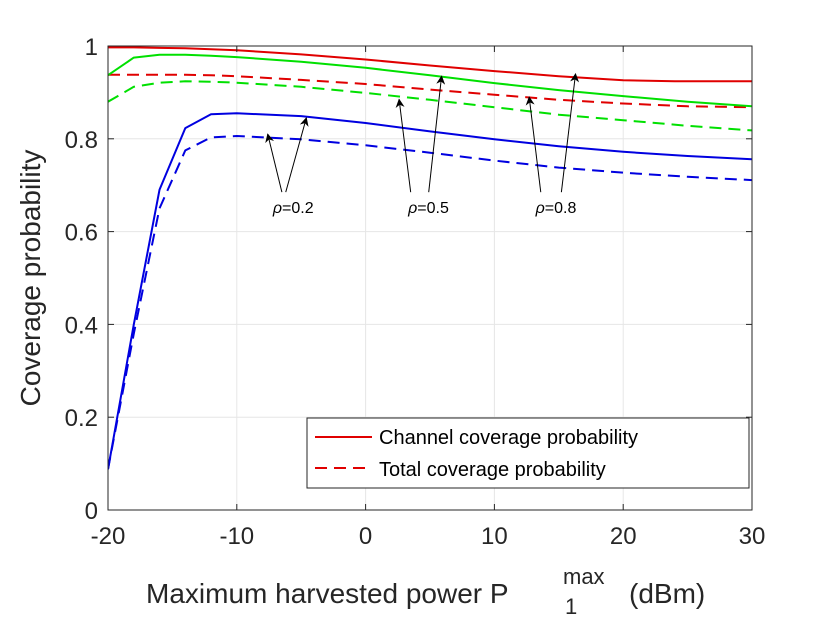 This screenshot has height=623, width=830. What do you see at coordinates (298, 208) in the screenshot?
I see `annotation-rho-value: =0.2` at bounding box center [298, 208].